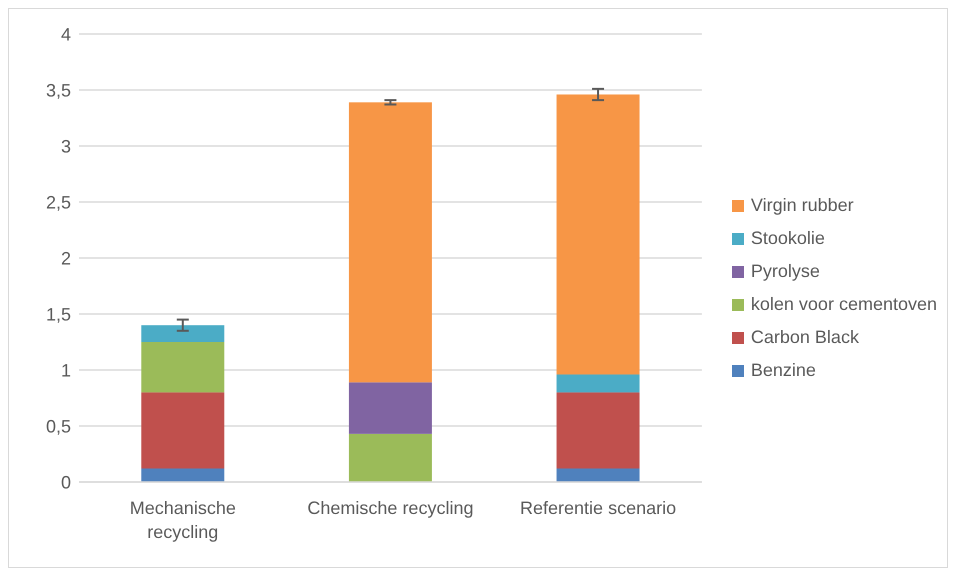 The height and width of the screenshot is (577, 959). Describe the element at coordinates (65, 146) in the screenshot. I see `y-tick-label: 3` at that location.